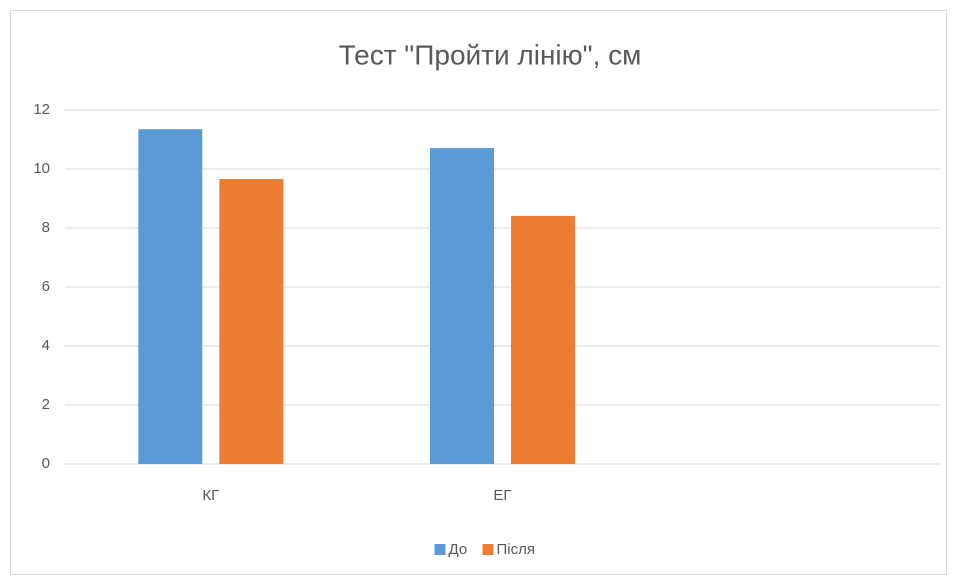 This screenshot has width=957, height=580. I want to click on y-tick-label: 6, so click(46, 286).